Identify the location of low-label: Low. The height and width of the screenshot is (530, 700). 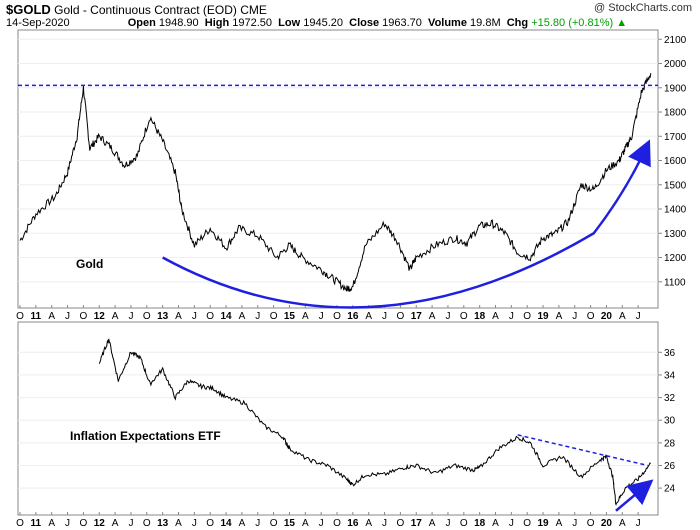
(289, 23).